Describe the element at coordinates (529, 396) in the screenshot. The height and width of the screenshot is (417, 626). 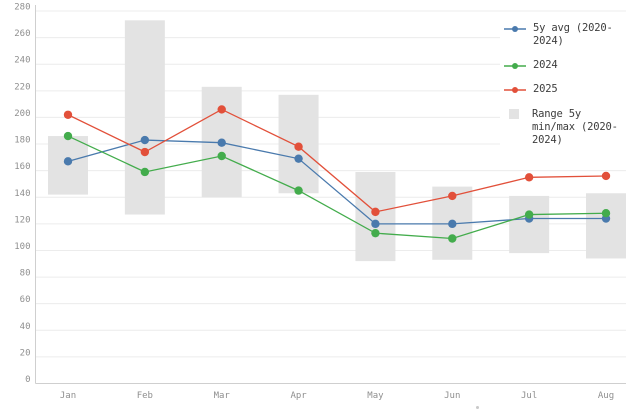
I see `x-axis-tick-label: Jul` at that location.